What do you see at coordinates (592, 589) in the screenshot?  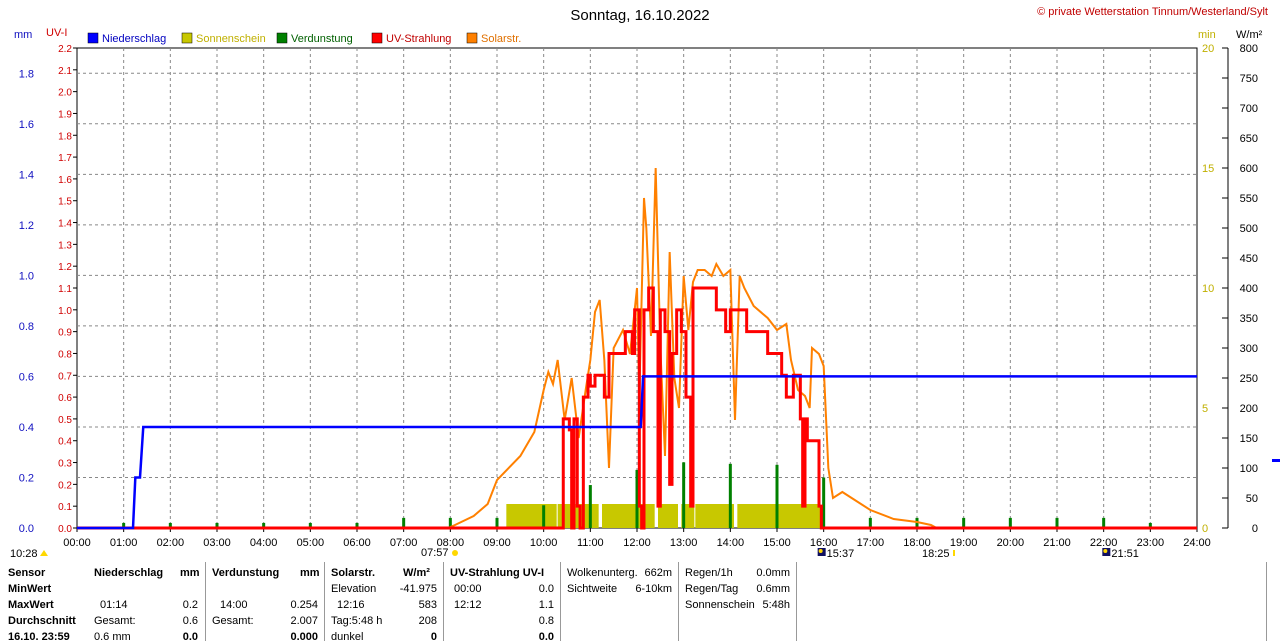 I see `sichtweite-label: Sichtweite` at bounding box center [592, 589].